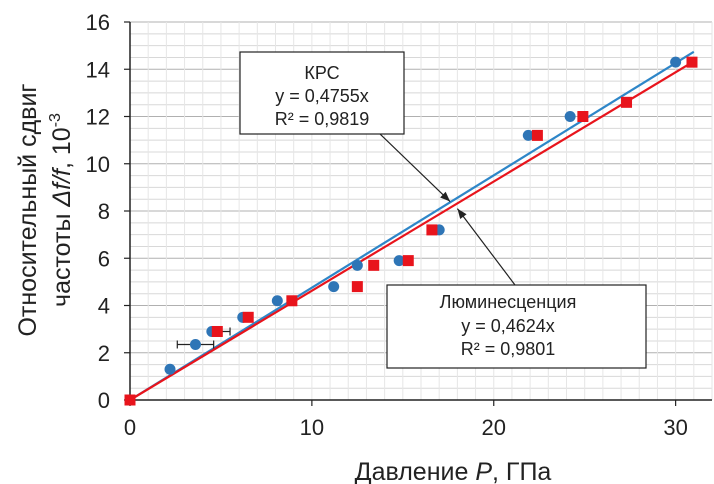 This screenshot has height=484, width=714. I want to click on annotation-text: R² = 0,9819, so click(322, 119).